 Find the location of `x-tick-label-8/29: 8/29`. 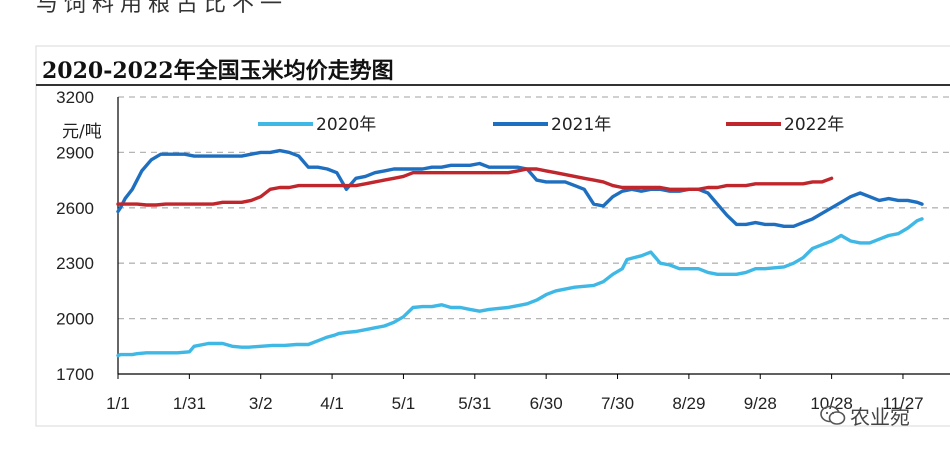

x-tick-label-8/29: 8/29 is located at coordinates (688, 403).